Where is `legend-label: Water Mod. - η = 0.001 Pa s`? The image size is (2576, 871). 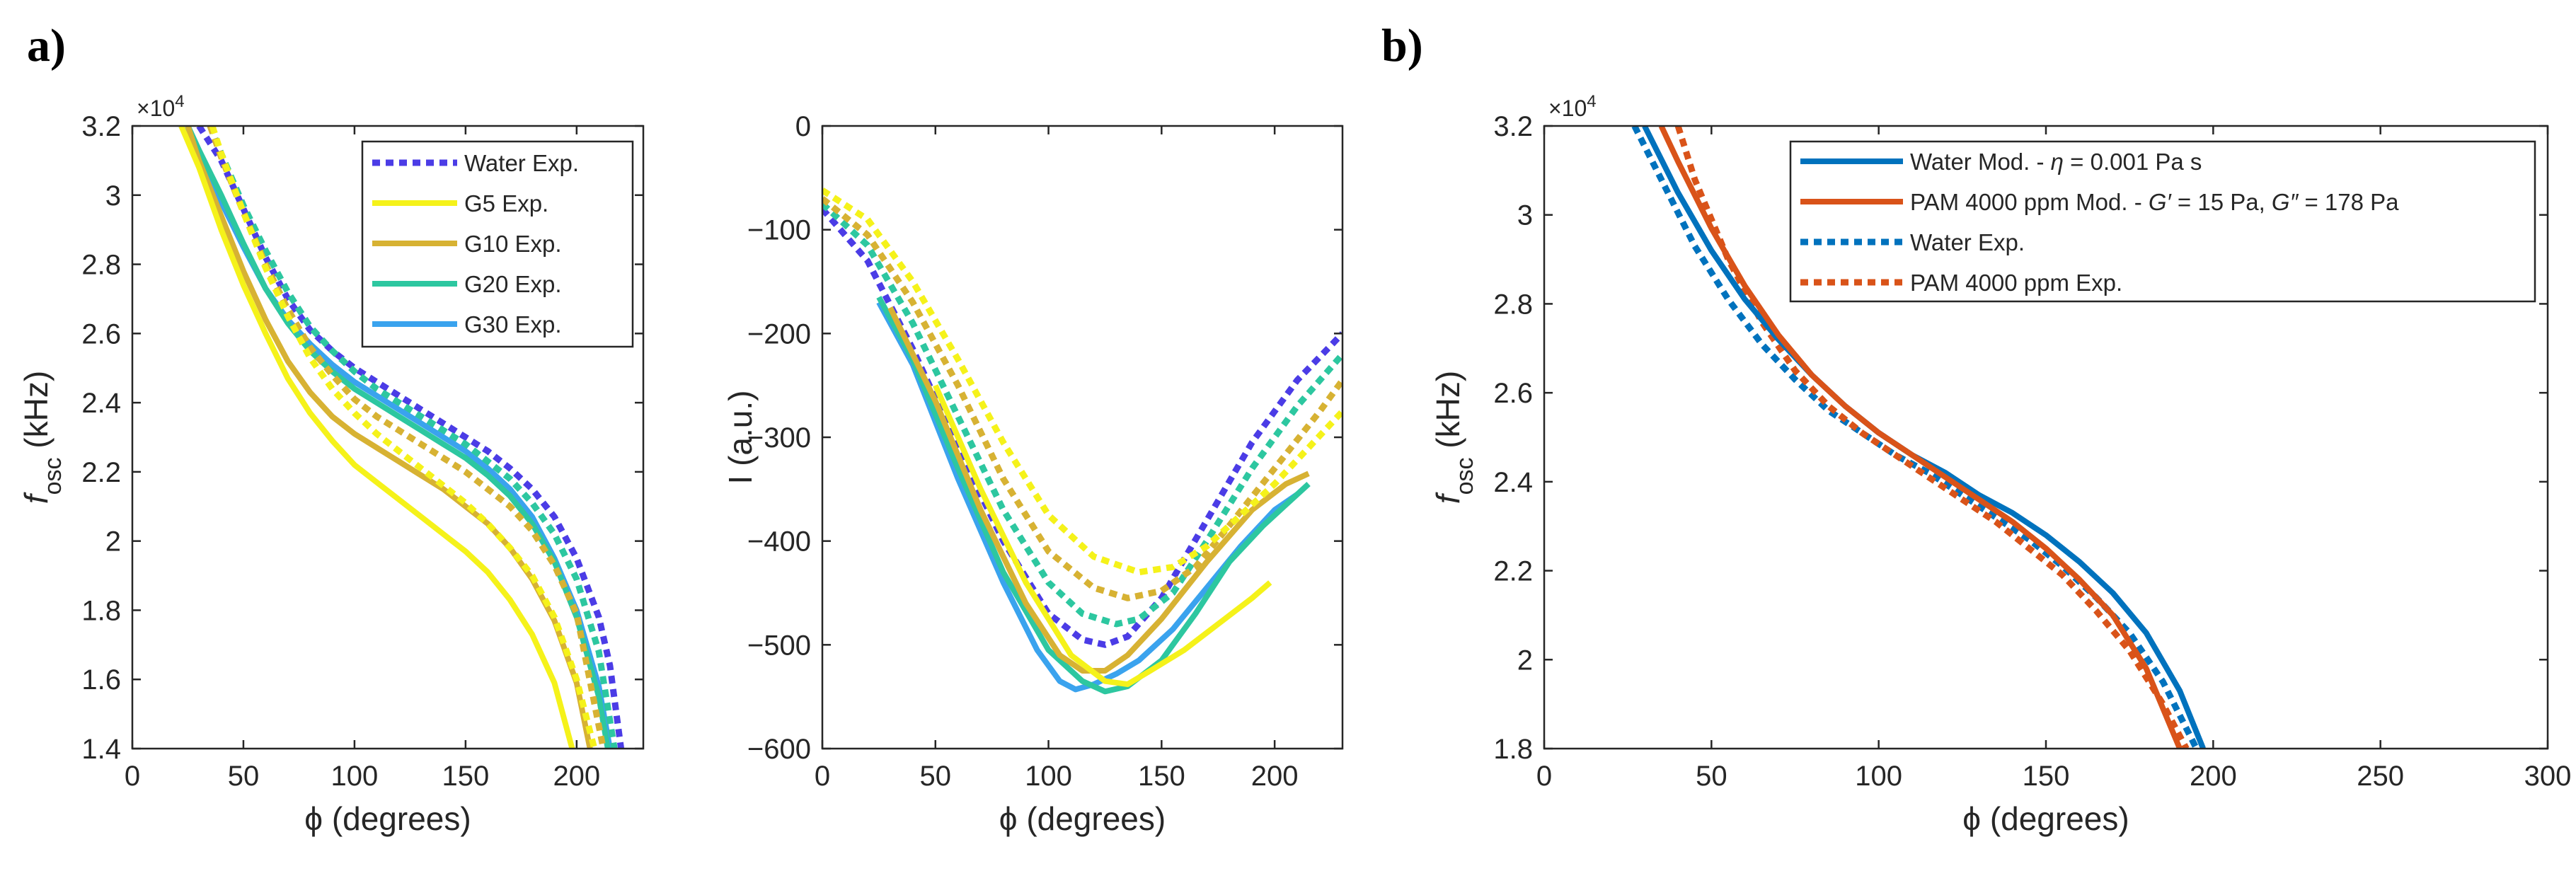
legend-label: Water Mod. - η = 0.001 Pa s is located at coordinates (2056, 162).